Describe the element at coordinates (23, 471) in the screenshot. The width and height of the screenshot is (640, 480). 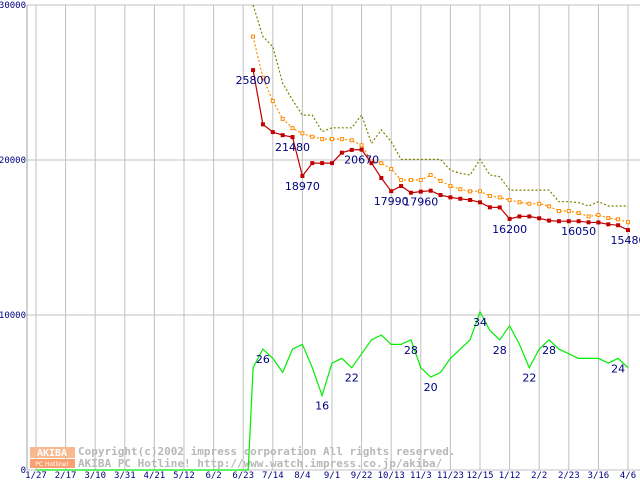
I see `y-tick-label: 0` at that location.